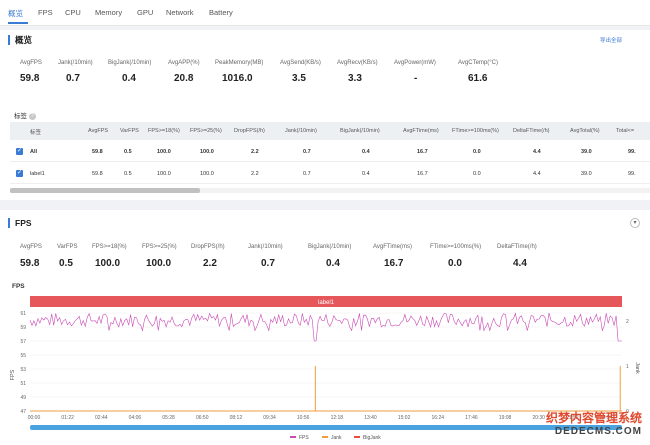  Describe the element at coordinates (586, 174) in the screenshot. I see `table-cell: 39.0` at that location.